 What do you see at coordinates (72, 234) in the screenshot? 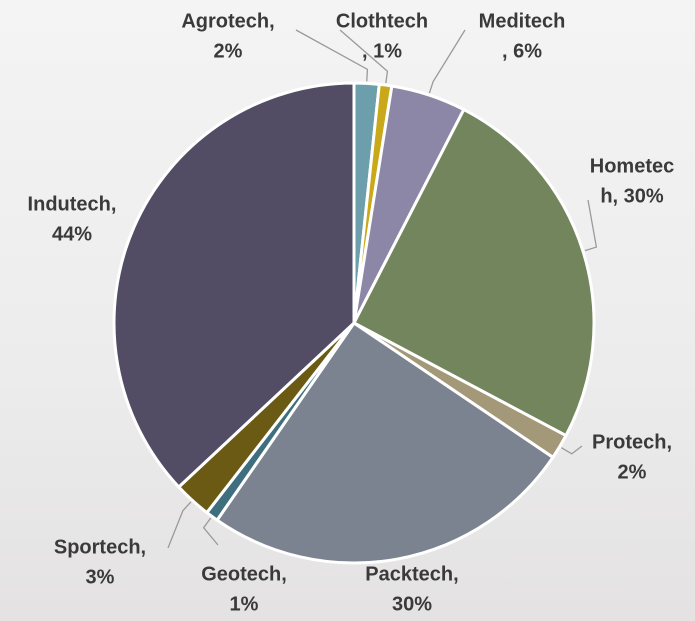
I see `data-label: 44%` at bounding box center [72, 234].